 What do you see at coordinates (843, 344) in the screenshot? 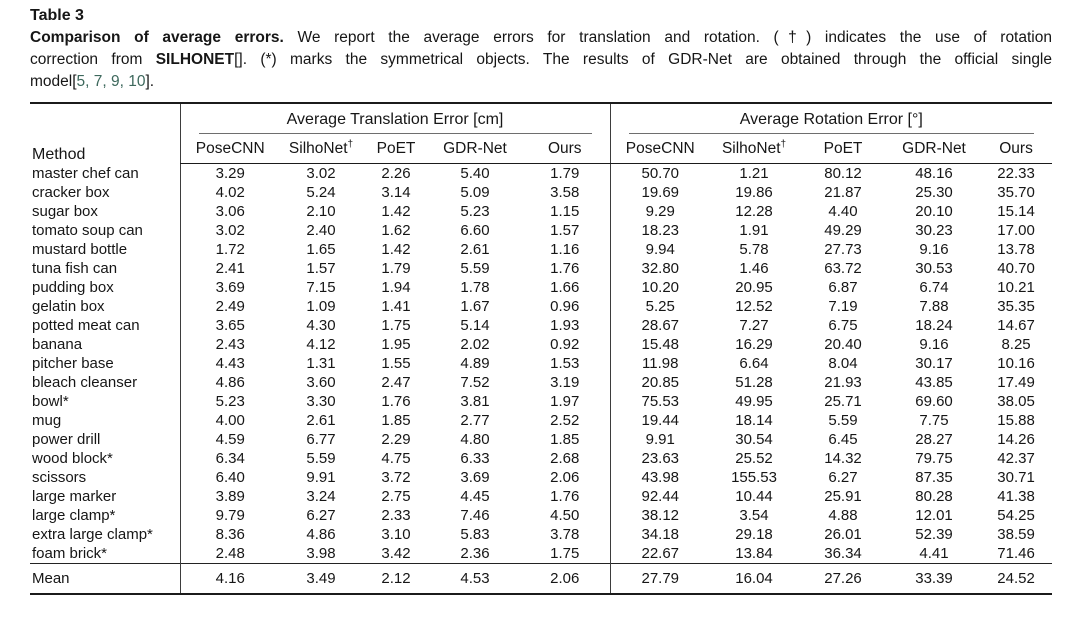
I see `value-cell-rot: 20.40` at bounding box center [843, 344].